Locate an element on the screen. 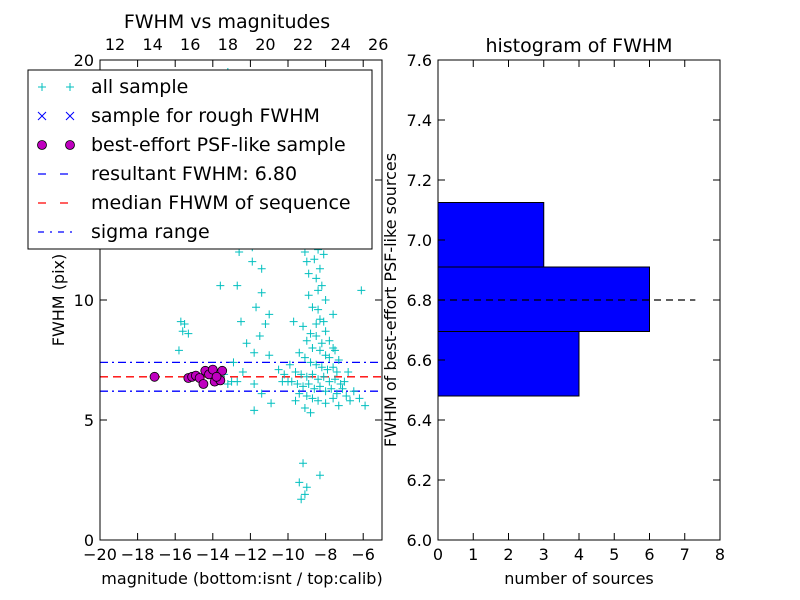  histogram-y-tick-label: 6.6 is located at coordinates (419, 360).